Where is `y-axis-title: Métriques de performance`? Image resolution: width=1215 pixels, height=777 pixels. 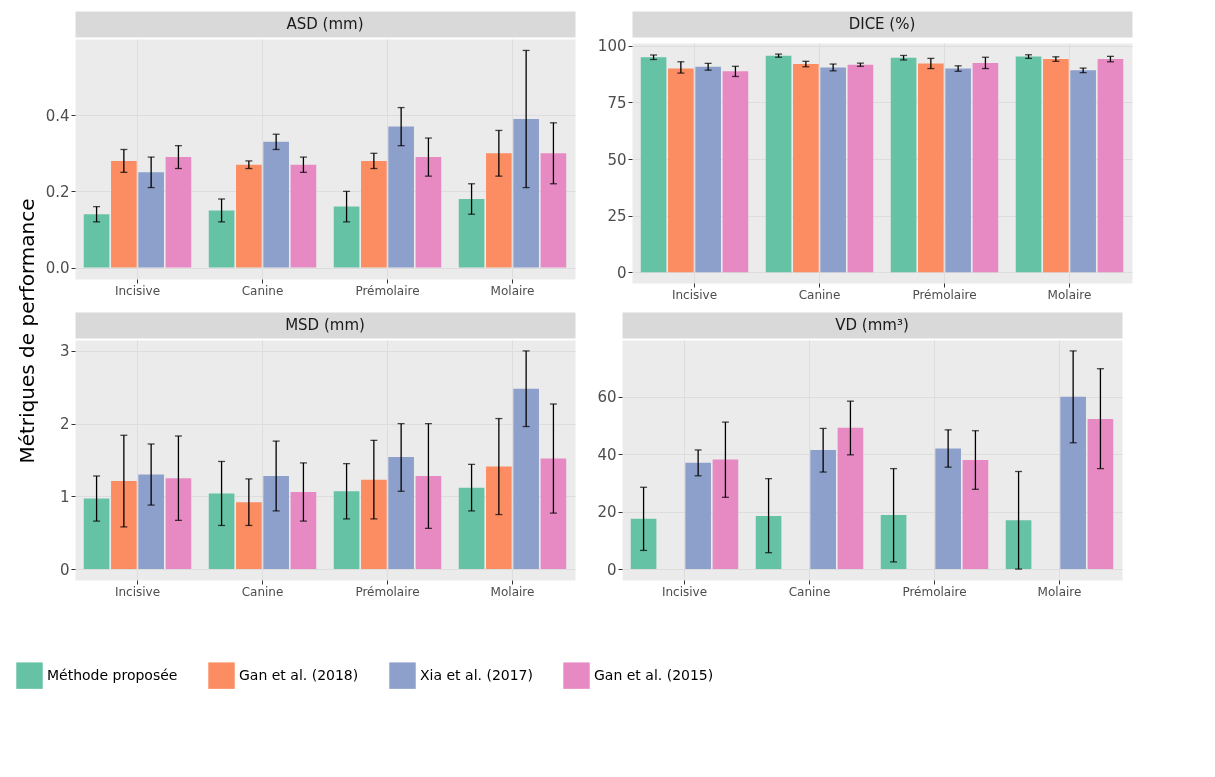
y-axis-title: Métriques de performance is located at coordinates (27, 331).